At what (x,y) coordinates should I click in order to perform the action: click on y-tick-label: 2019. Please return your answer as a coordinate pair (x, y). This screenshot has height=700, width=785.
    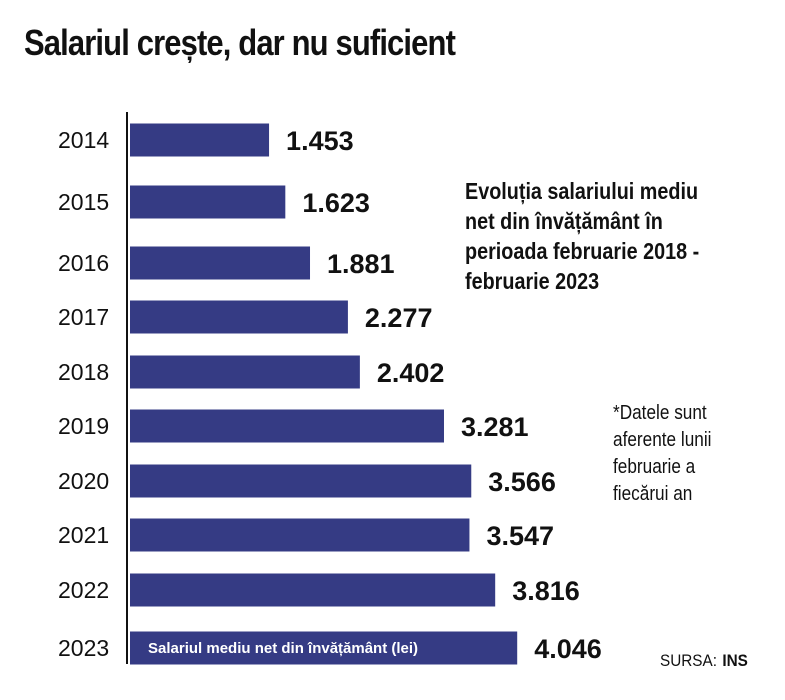
    Looking at the image, I should click on (83, 426).